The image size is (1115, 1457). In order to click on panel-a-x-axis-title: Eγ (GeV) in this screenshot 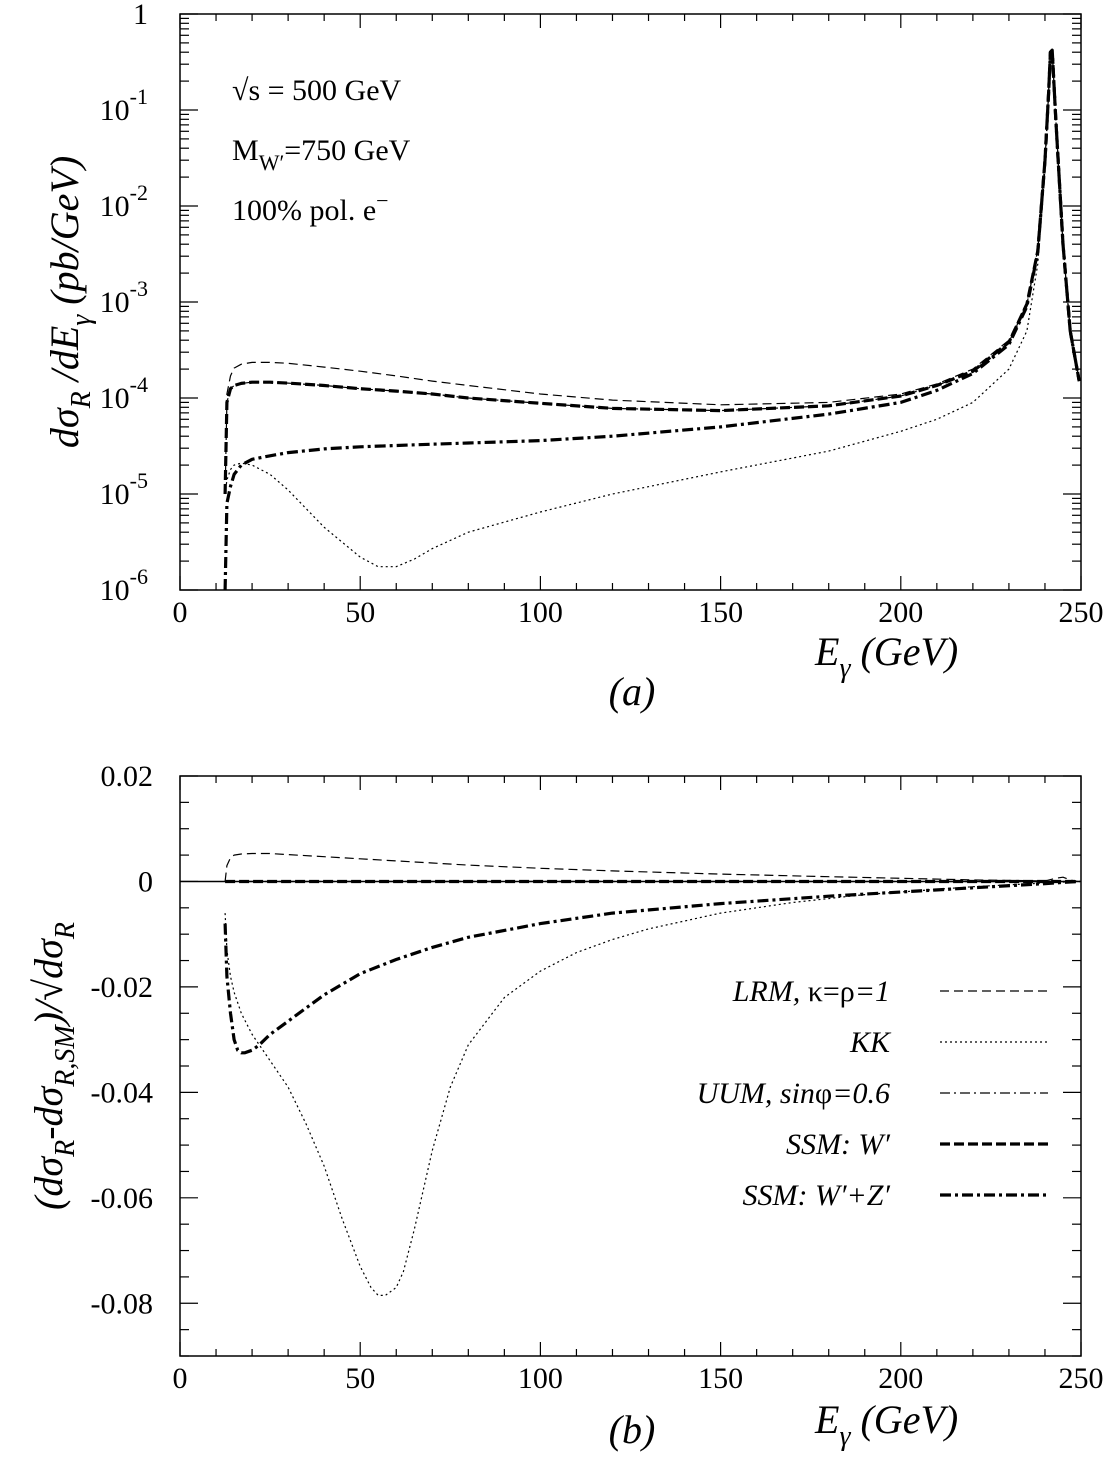, I will do `click(886, 656)`.